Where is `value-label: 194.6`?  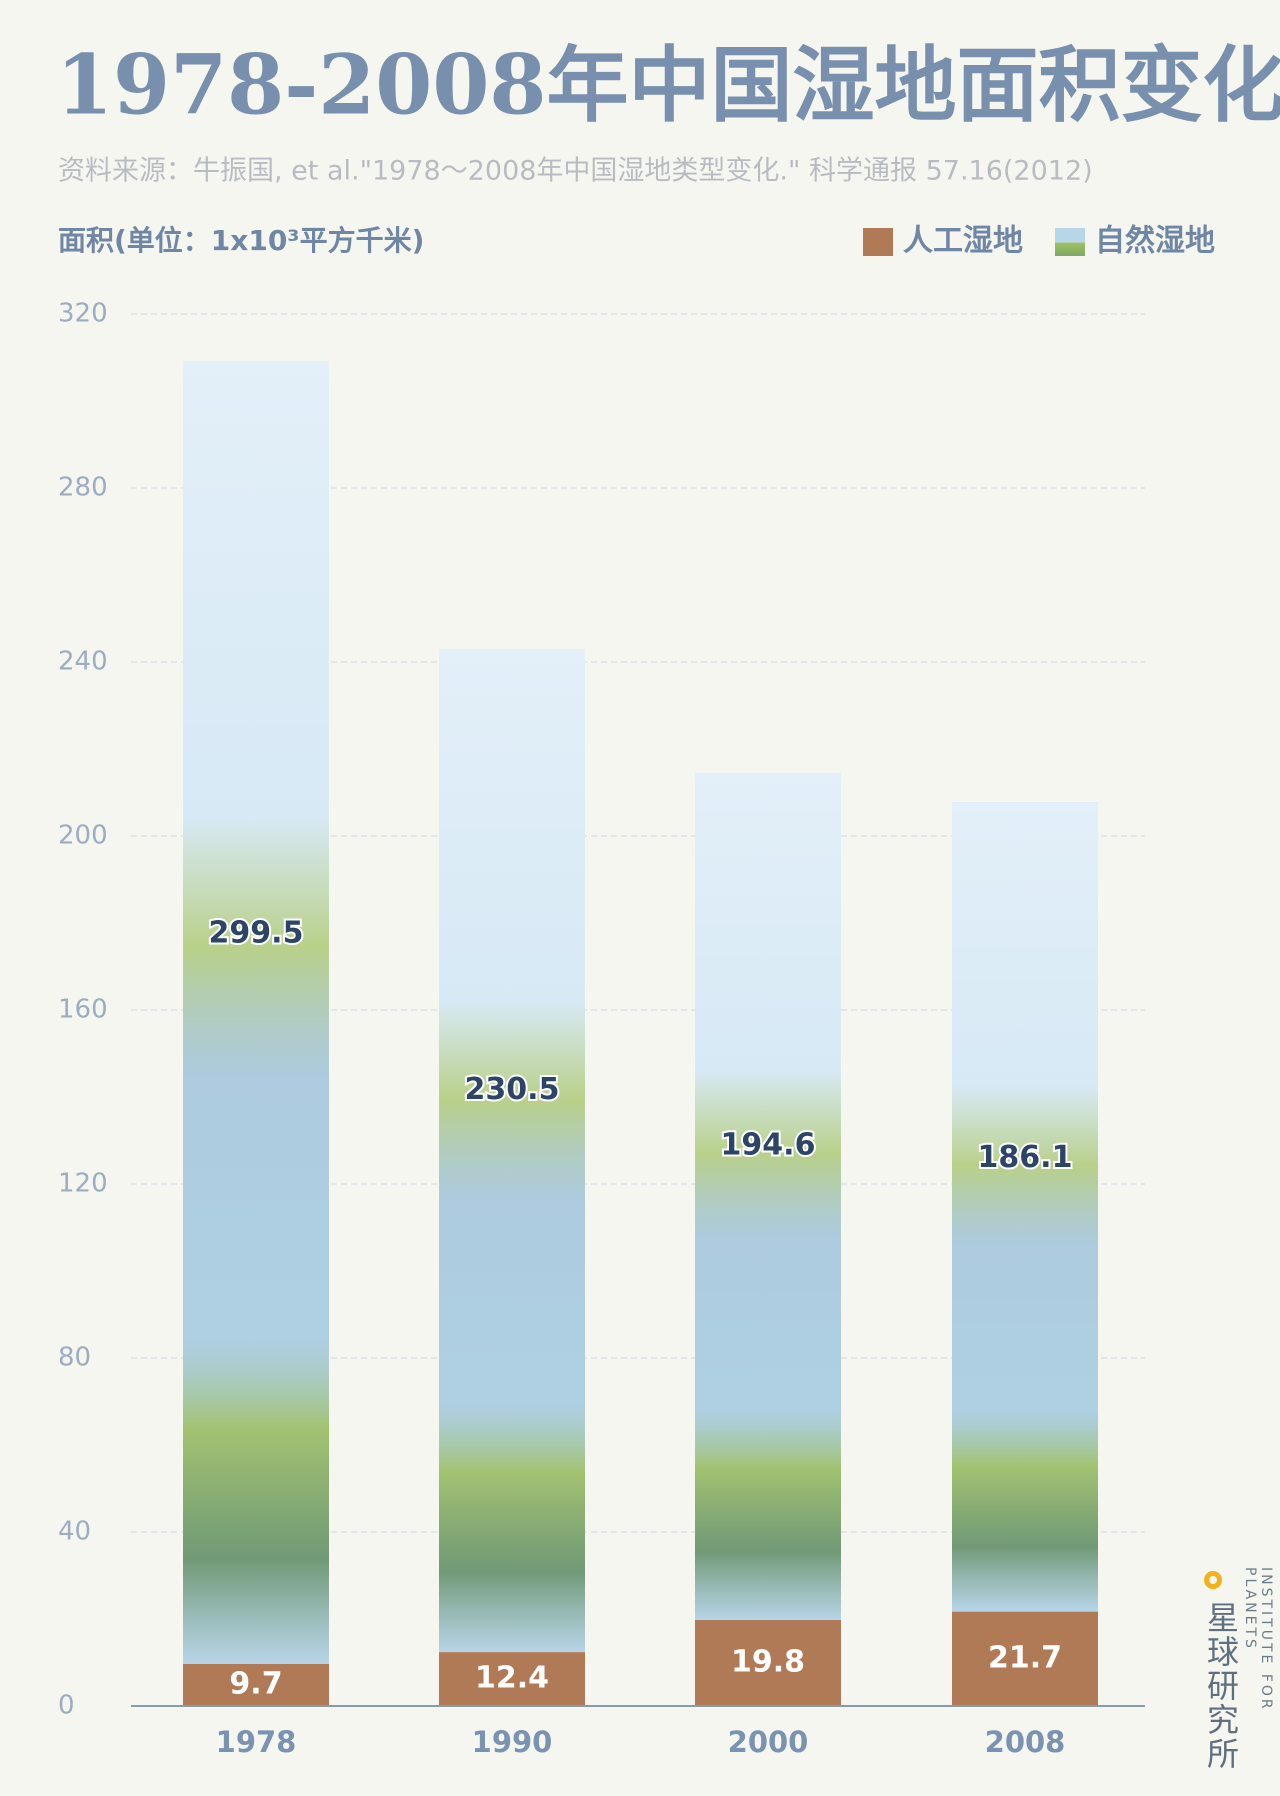
value-label: 194.6 is located at coordinates (768, 1144).